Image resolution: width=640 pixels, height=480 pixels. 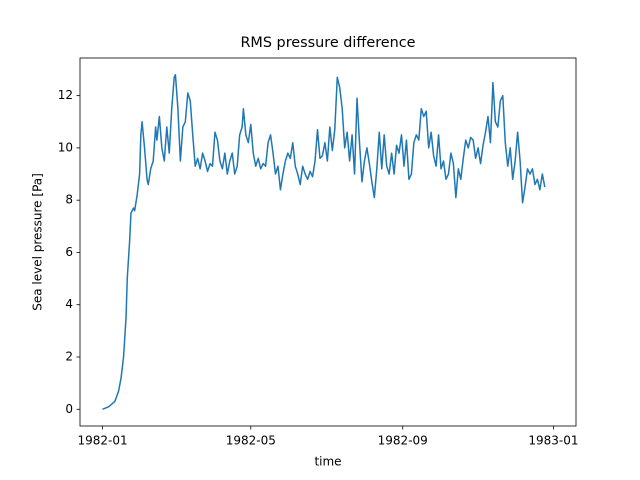 I want to click on y-tick-label: 6, so click(x=69, y=252).